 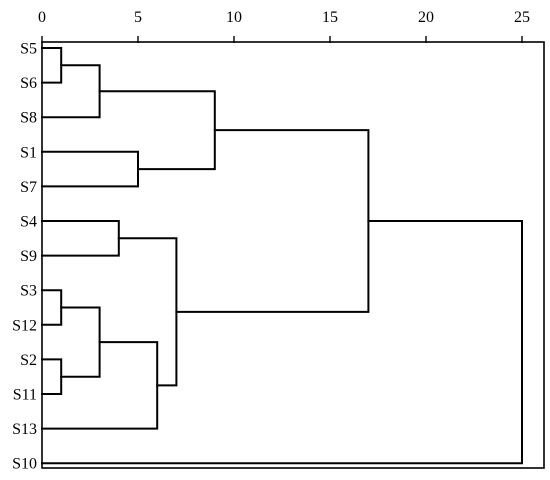 What do you see at coordinates (28, 291) in the screenshot?
I see `leaf-label: S3` at bounding box center [28, 291].